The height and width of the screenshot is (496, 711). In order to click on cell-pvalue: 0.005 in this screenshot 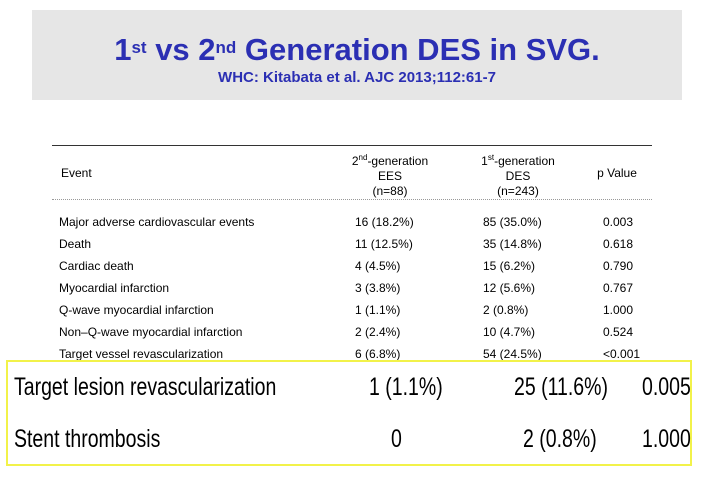, I will do `click(666, 387)`.